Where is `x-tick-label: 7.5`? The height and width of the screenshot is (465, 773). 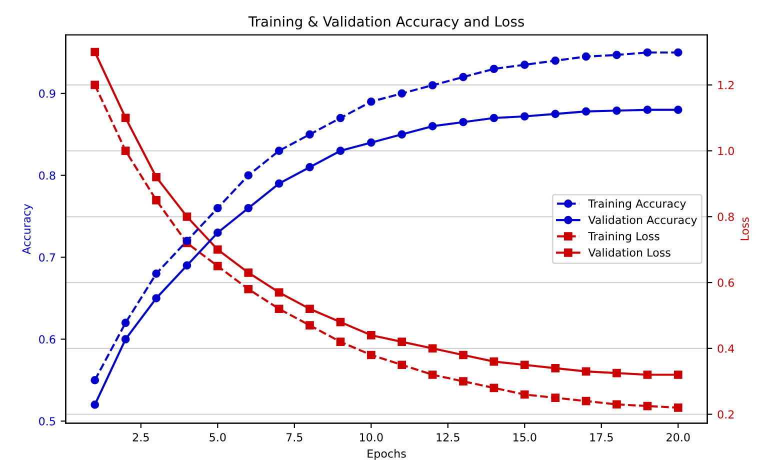 x-tick-label: 7.5 is located at coordinates (294, 437).